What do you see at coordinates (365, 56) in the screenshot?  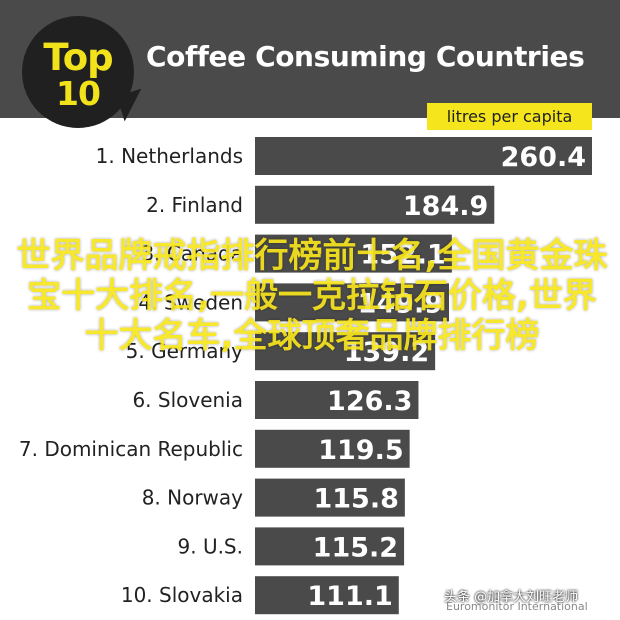 I see `chart-title: Coffee Consuming Countries` at bounding box center [365, 56].